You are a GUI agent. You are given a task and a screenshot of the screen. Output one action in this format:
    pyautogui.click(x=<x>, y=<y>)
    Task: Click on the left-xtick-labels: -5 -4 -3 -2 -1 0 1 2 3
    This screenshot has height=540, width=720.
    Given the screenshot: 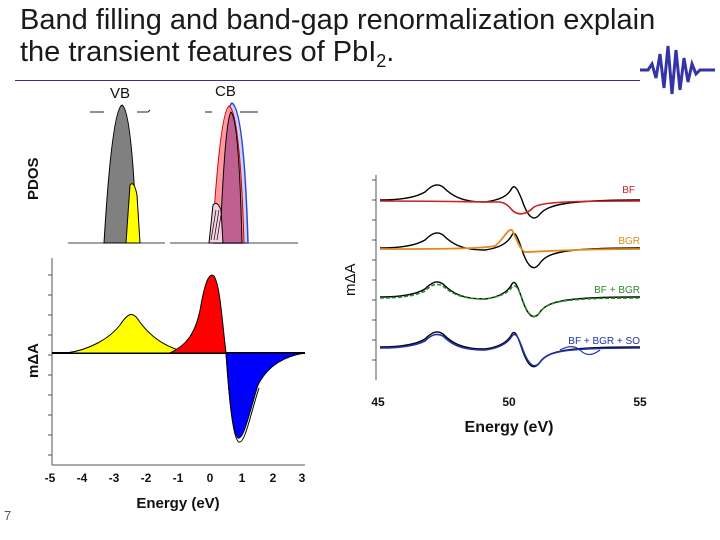 What is the action you would take?
    pyautogui.click(x=175, y=478)
    